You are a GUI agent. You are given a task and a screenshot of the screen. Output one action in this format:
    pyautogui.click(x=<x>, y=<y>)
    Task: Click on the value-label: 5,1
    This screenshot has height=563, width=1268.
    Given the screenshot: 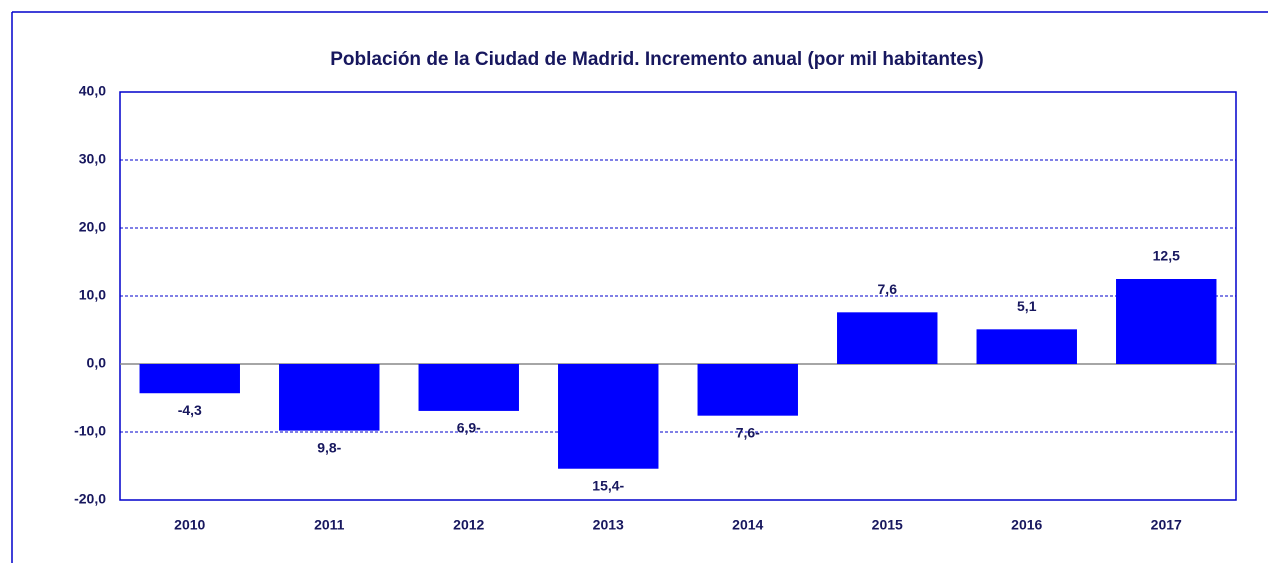 What is the action you would take?
    pyautogui.click(x=1027, y=306)
    